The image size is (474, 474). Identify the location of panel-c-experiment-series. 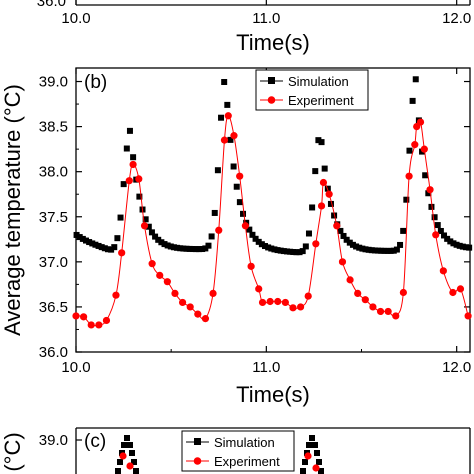
(219, 462).